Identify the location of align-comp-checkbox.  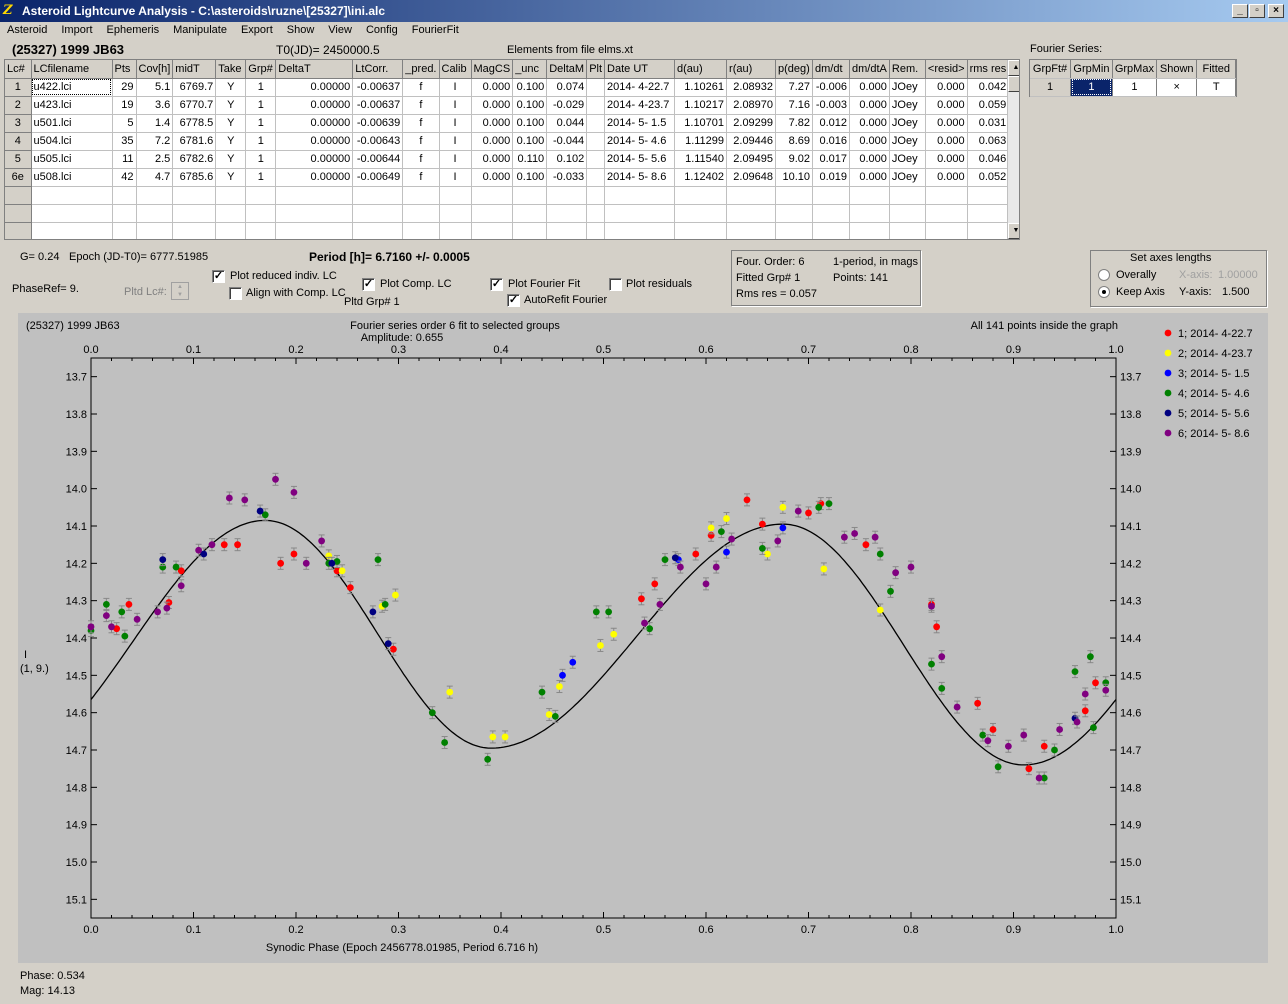
(235, 293).